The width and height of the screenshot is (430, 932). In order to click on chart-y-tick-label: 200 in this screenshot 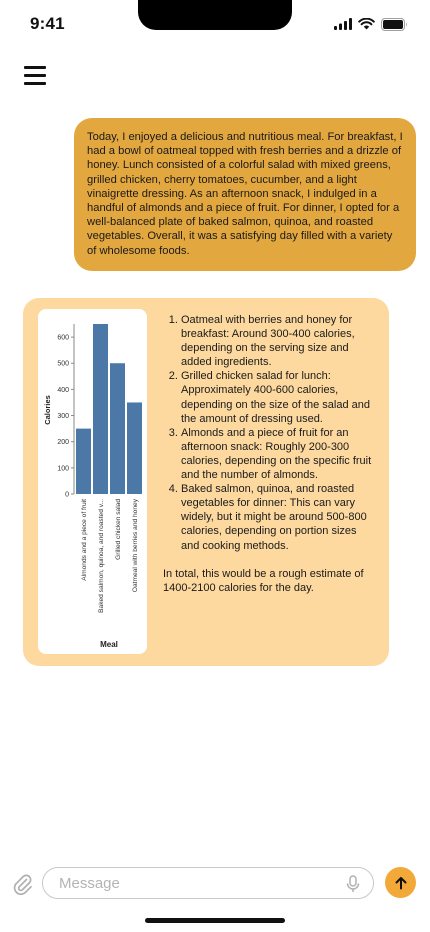, I will do `click(63, 442)`.